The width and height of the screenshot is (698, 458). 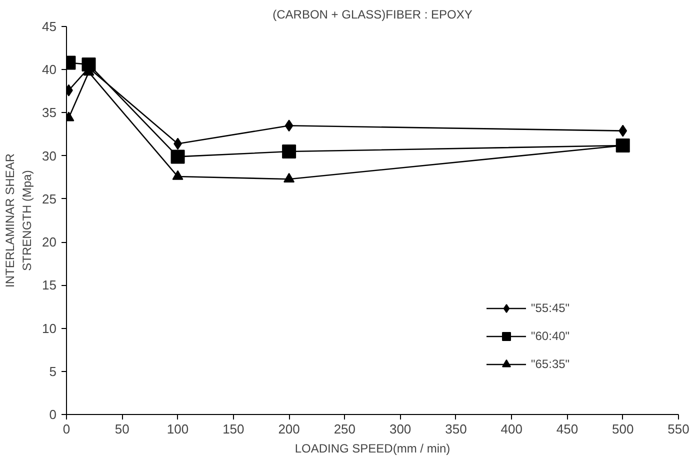 I want to click on x-tick-label: 300, so click(x=400, y=429).